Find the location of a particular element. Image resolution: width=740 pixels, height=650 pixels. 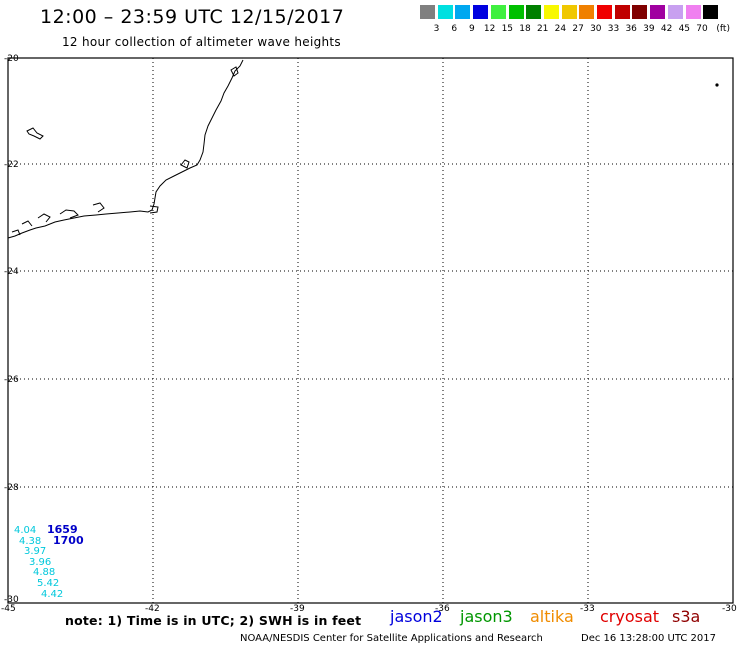

satellite-name: s3a is located at coordinates (686, 616).